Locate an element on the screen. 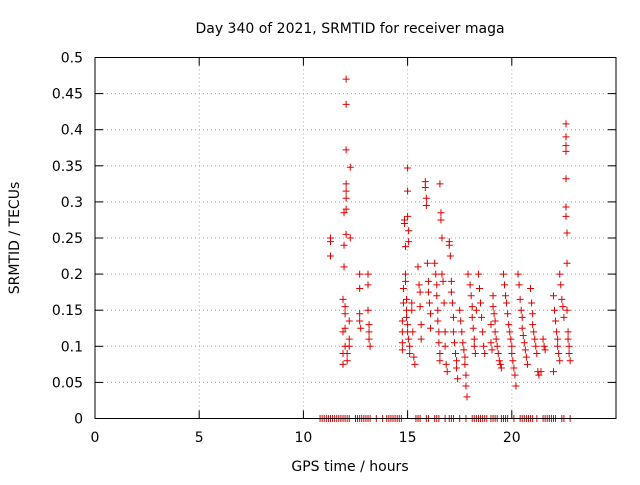  y-tick-label: 0.2 is located at coordinates (72, 275).